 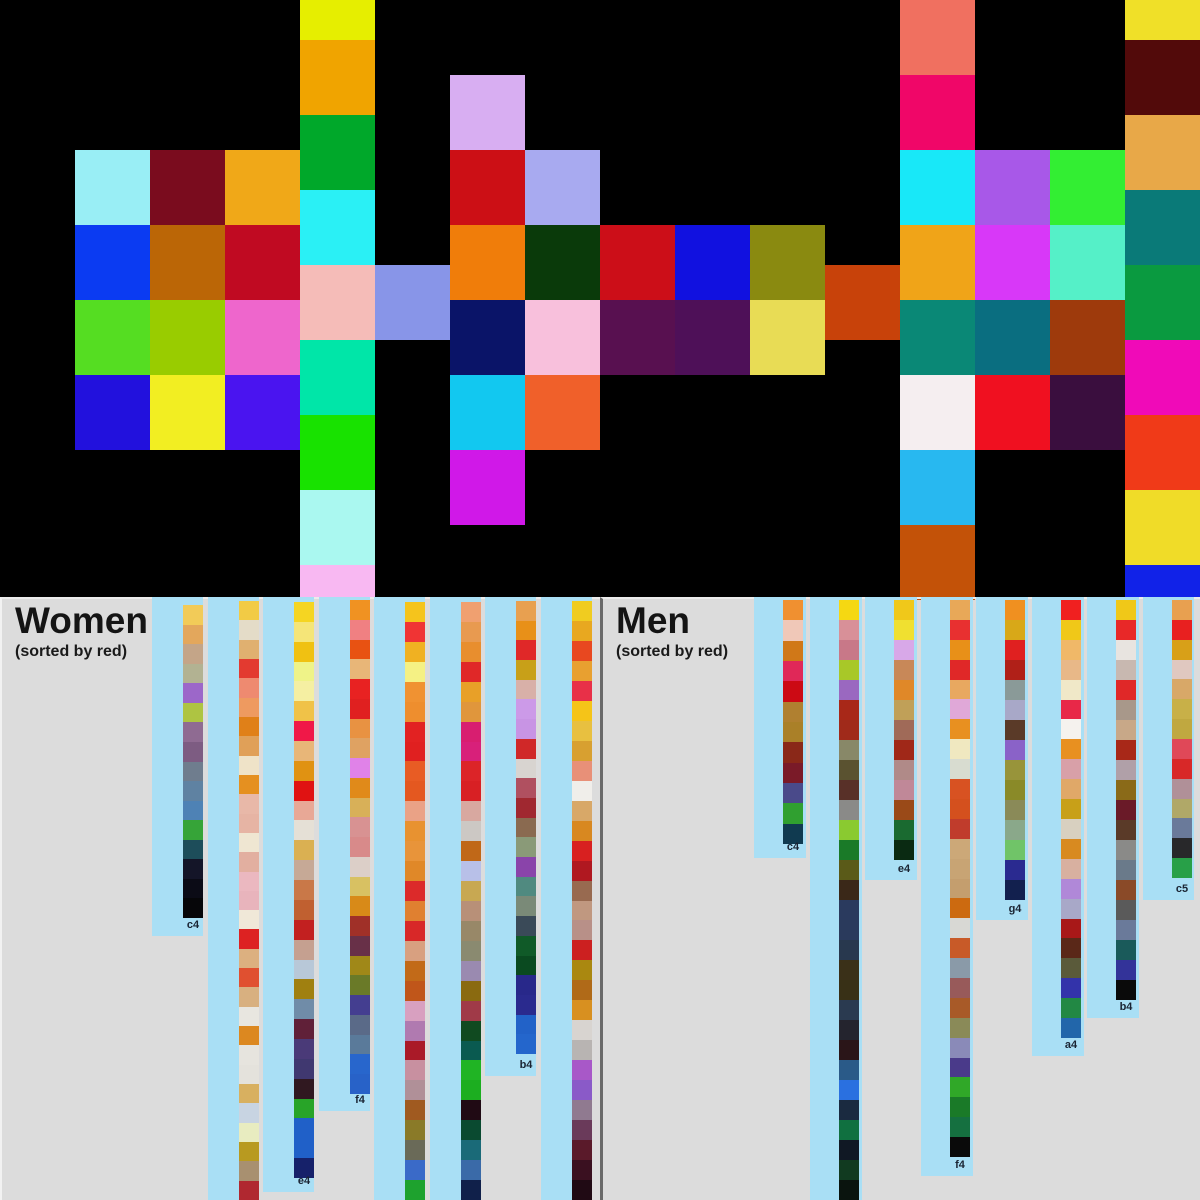 I want to click on panel-women-title: Women, so click(x=81, y=620).